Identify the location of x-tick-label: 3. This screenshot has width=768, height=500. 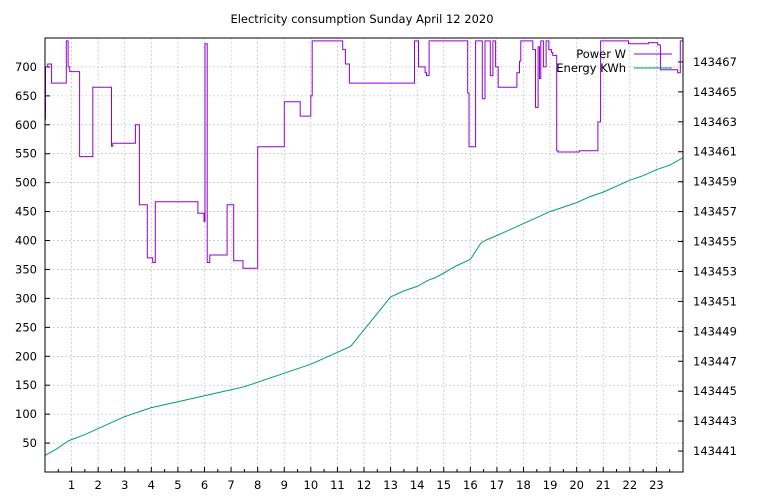
(124, 485).